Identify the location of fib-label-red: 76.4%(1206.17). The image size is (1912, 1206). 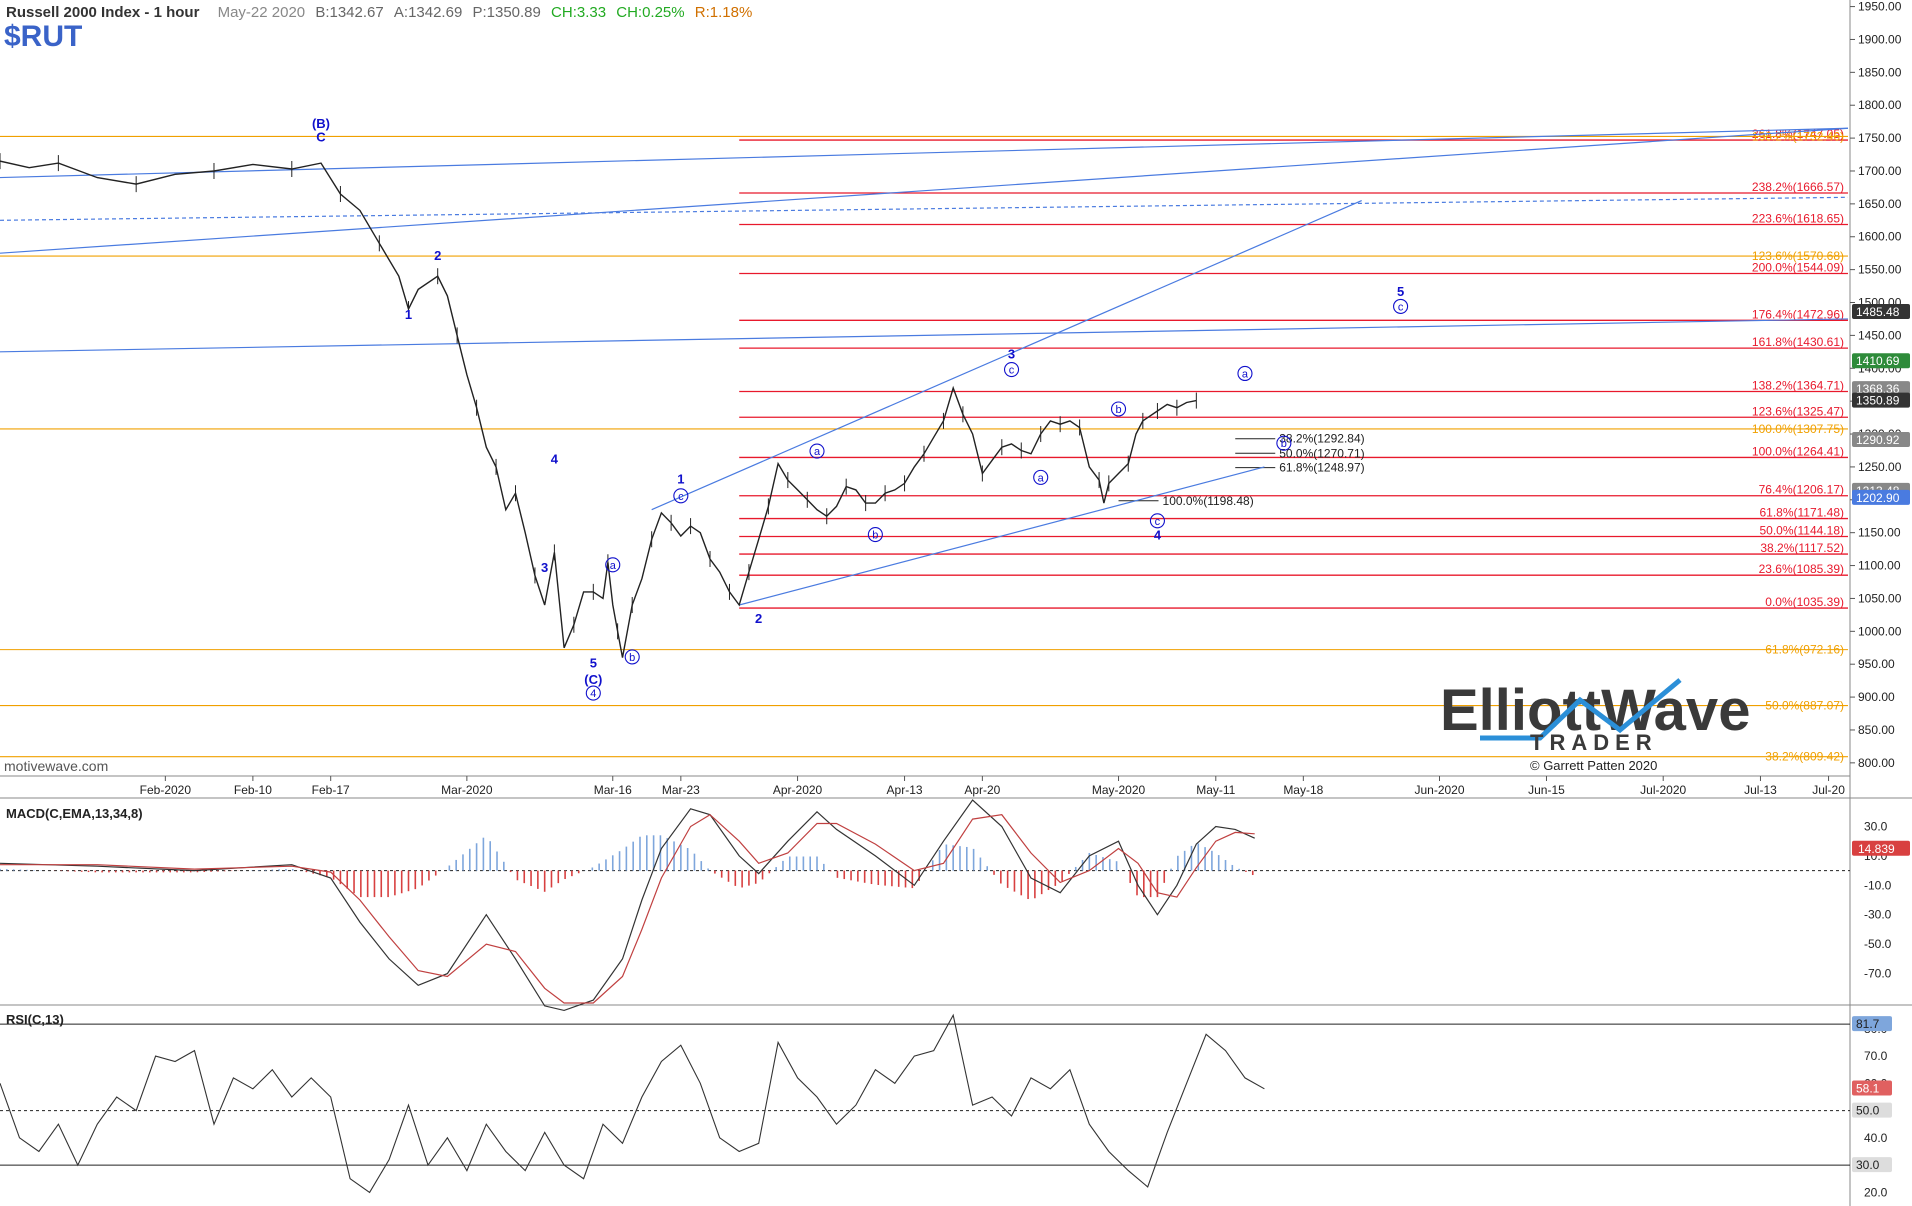
(1801, 490).